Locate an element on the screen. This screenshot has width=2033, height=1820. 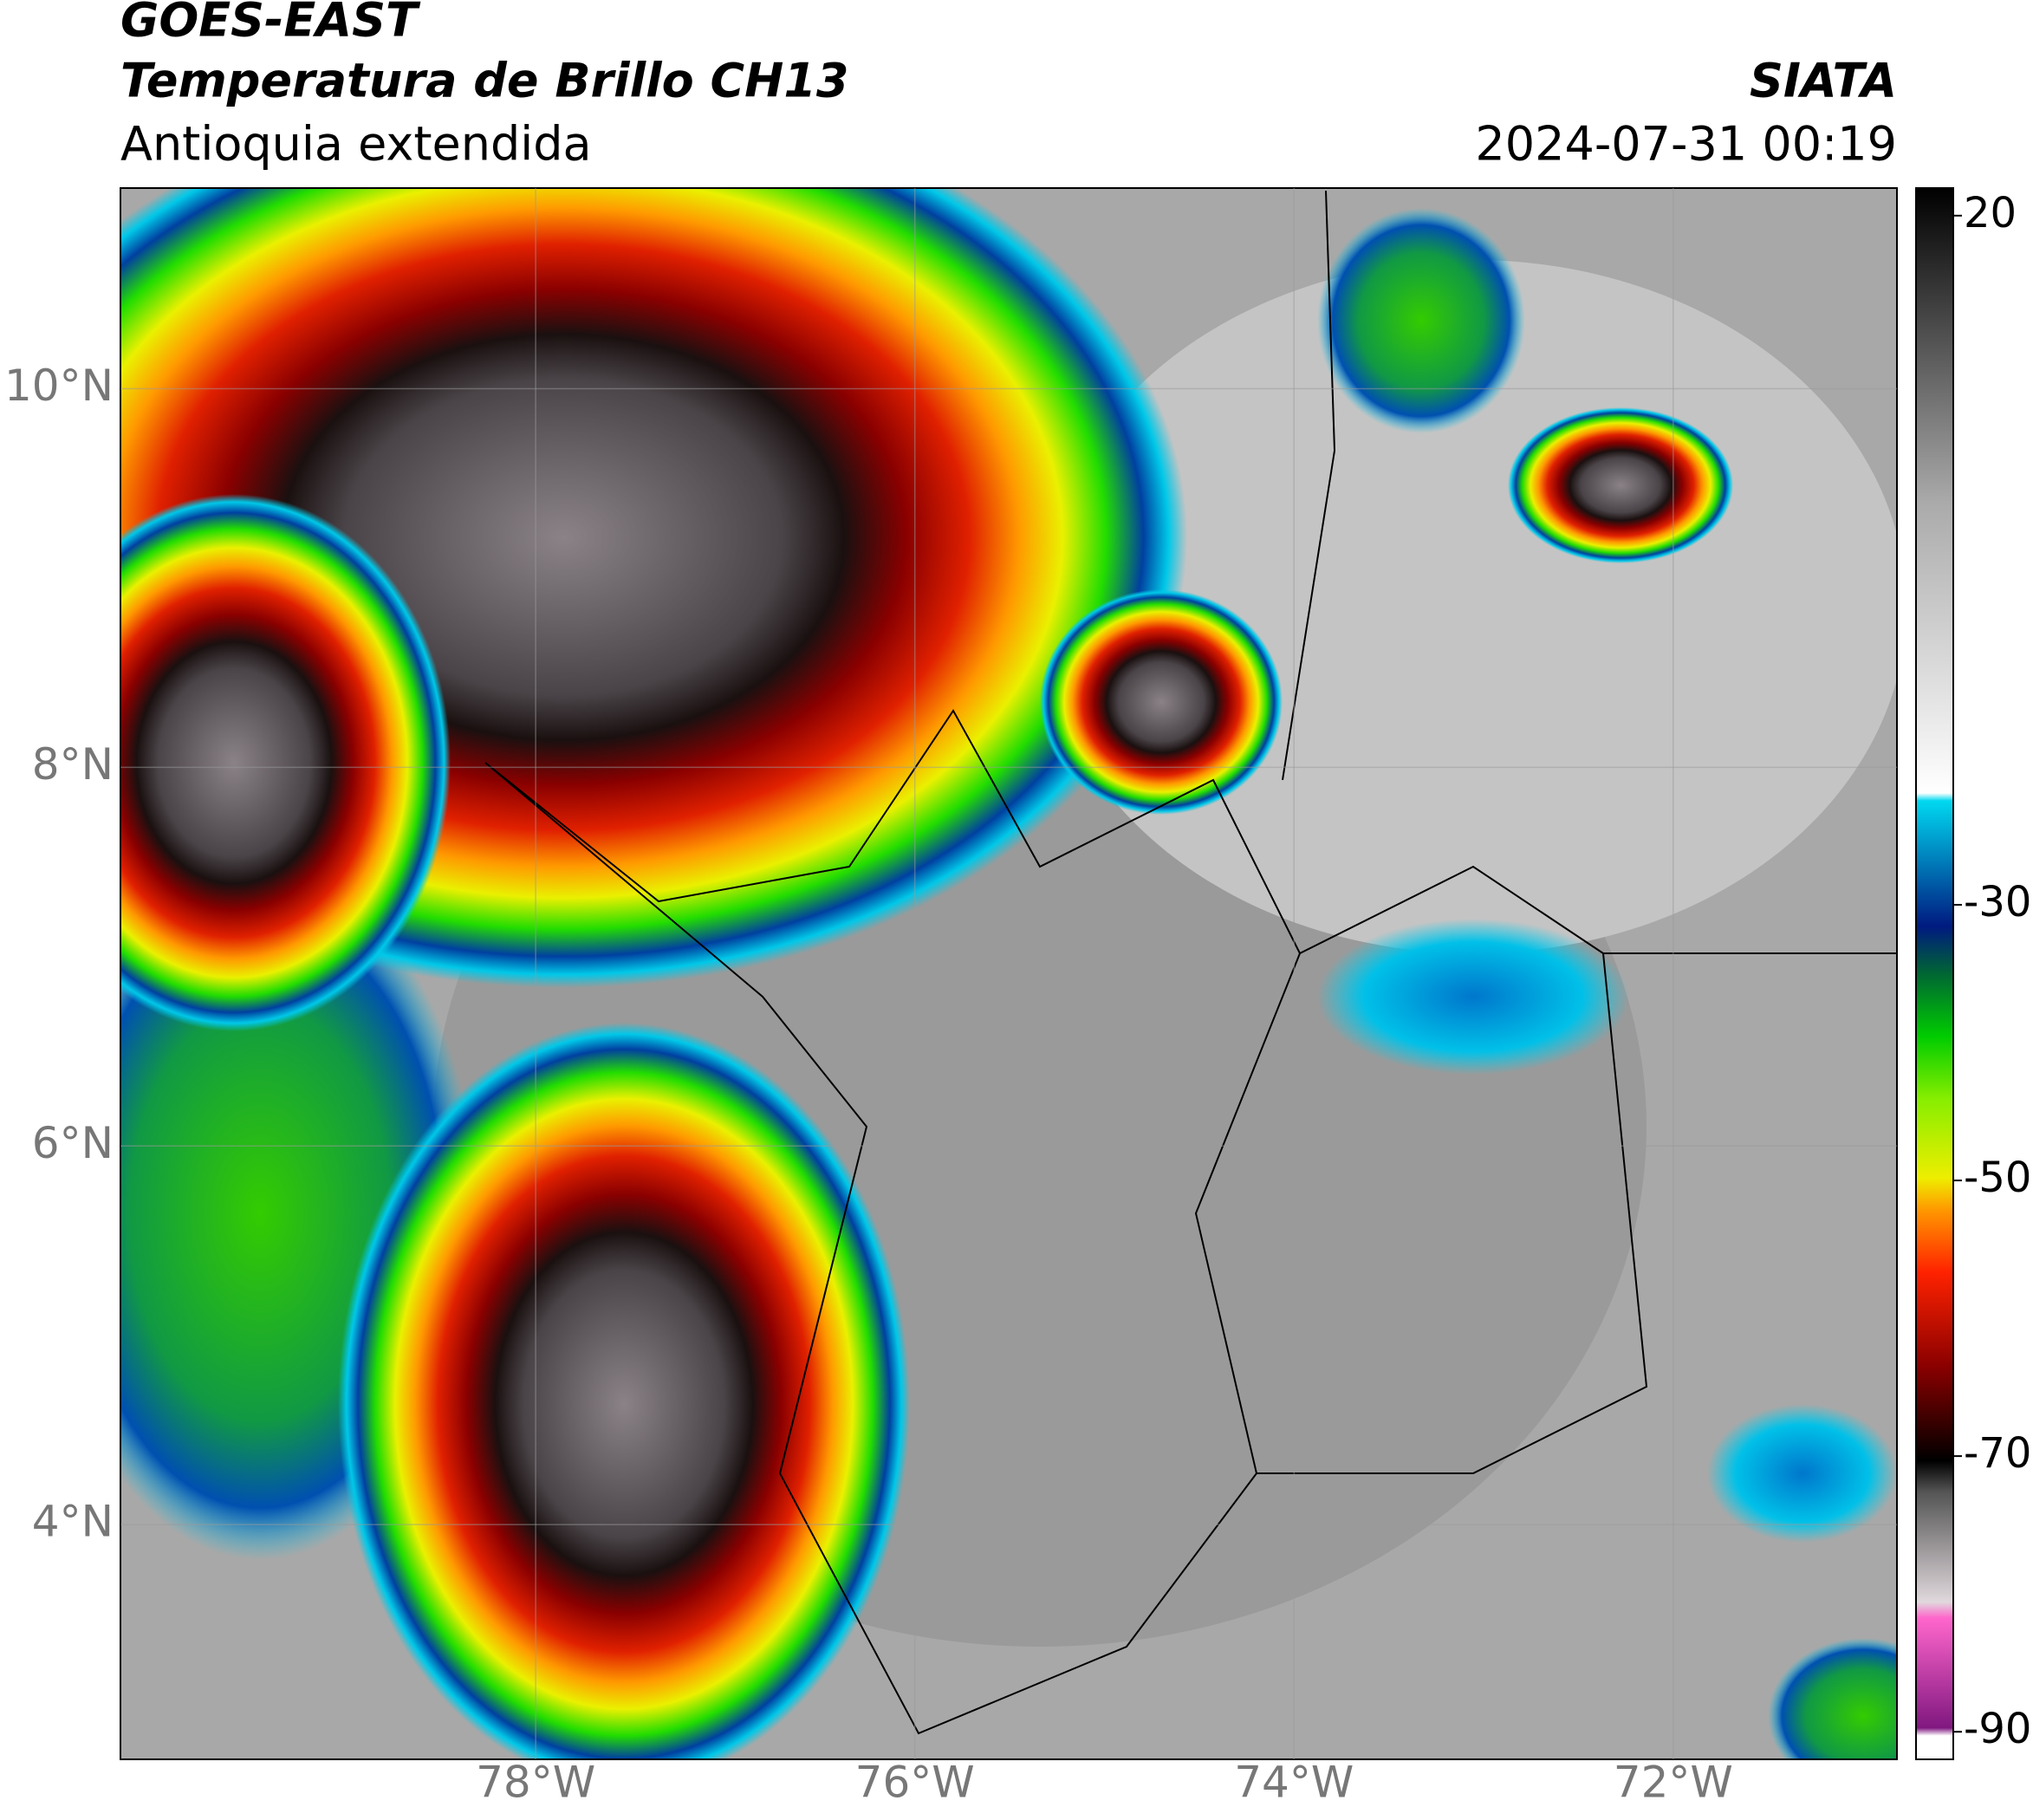
colorbar-tick-label: 20 is located at coordinates (1990, 213).